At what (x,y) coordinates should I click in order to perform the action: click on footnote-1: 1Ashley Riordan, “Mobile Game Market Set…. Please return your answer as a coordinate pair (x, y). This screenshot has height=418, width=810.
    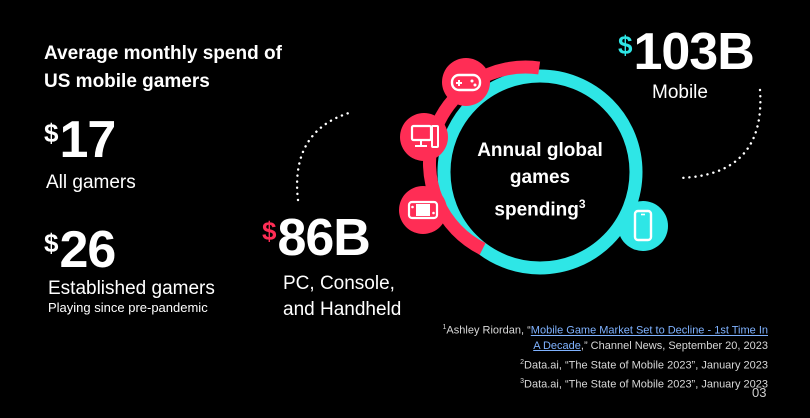
    Looking at the image, I should click on (604, 337).